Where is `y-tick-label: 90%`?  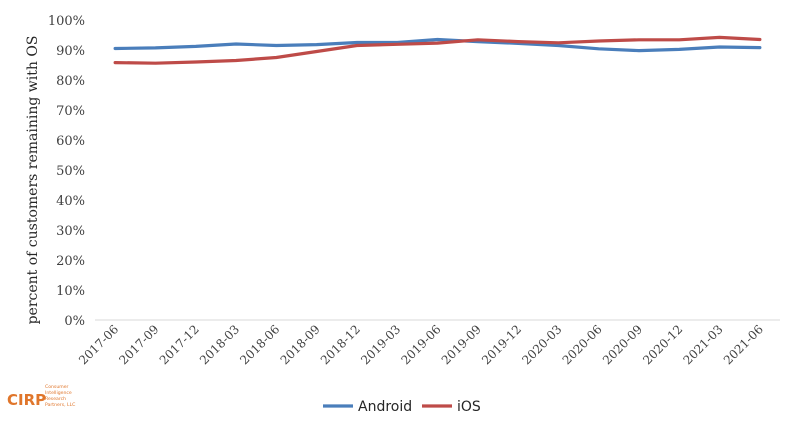
y-tick-label: 90% is located at coordinates (70, 51).